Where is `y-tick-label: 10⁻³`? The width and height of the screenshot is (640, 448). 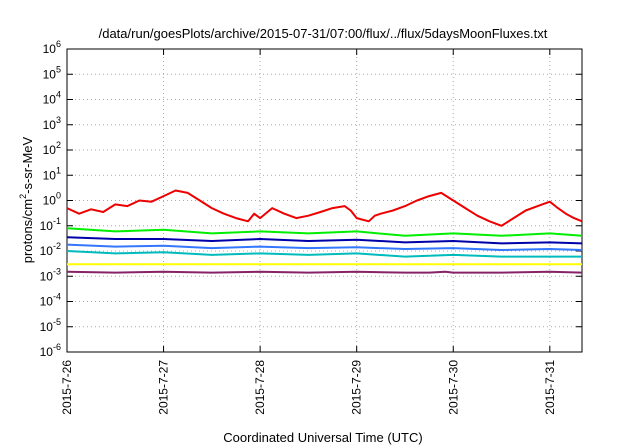 y-tick-label: 10⁻³ is located at coordinates (50, 274).